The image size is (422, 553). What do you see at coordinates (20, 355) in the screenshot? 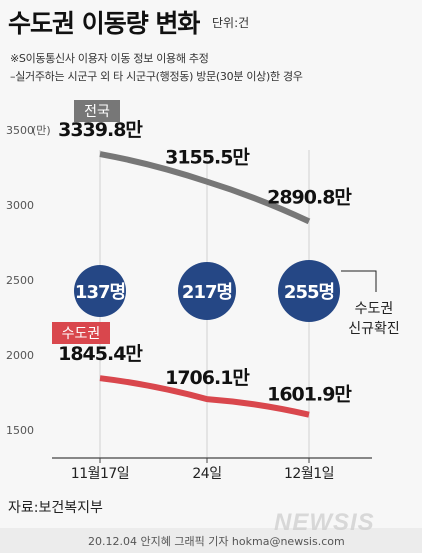
I see `y-tick-label-1: 2000` at bounding box center [20, 355].